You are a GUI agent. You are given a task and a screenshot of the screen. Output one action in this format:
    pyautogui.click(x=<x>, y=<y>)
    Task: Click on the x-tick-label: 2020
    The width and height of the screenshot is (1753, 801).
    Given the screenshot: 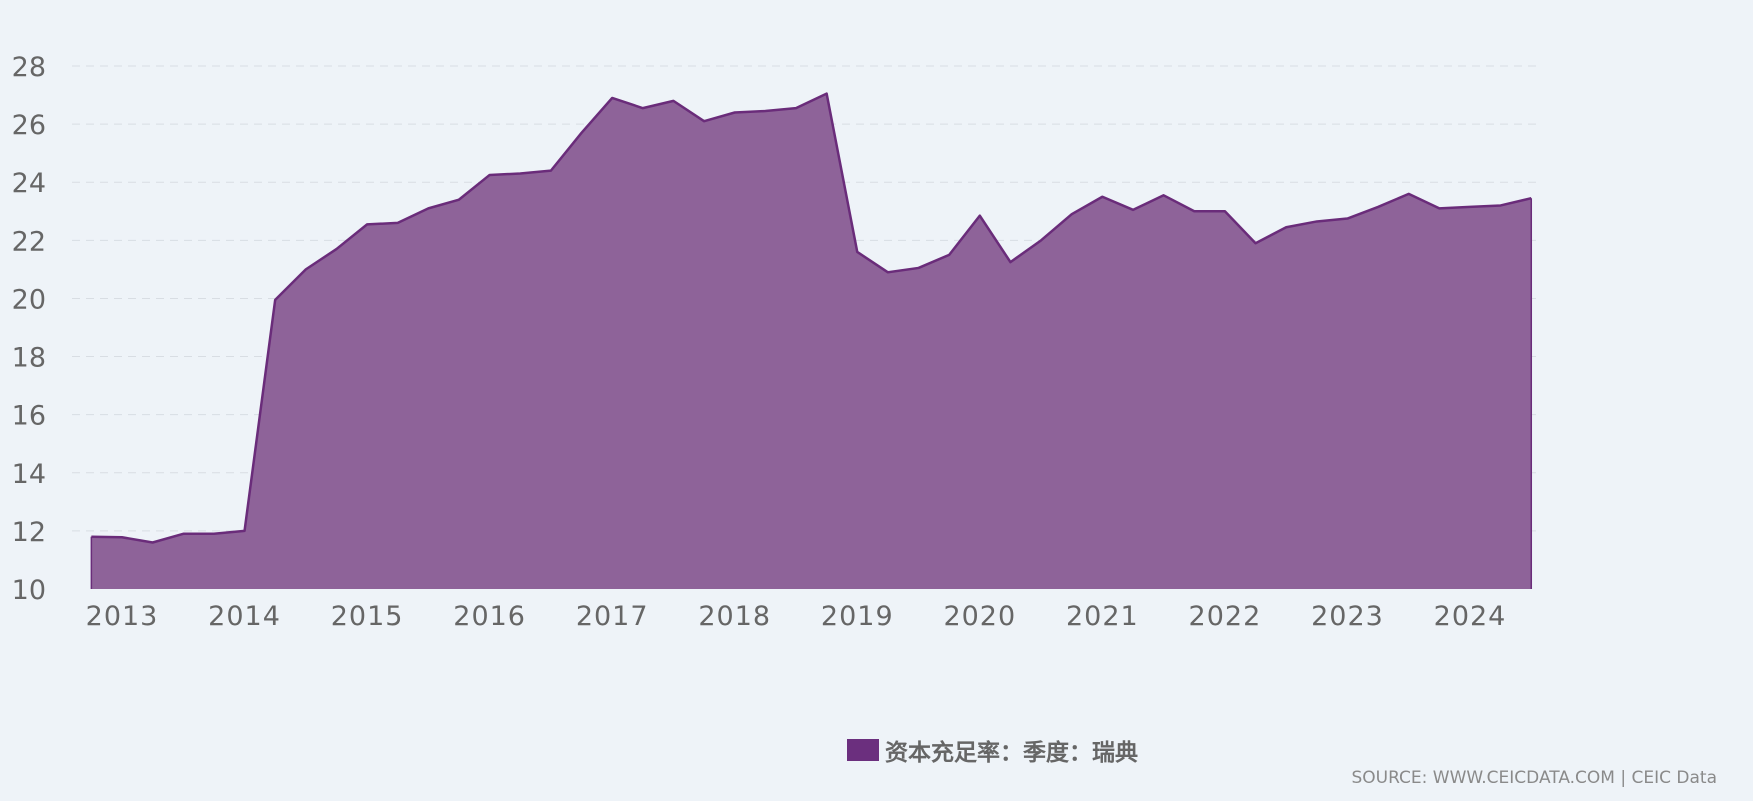 What is the action you would take?
    pyautogui.click(x=979, y=616)
    